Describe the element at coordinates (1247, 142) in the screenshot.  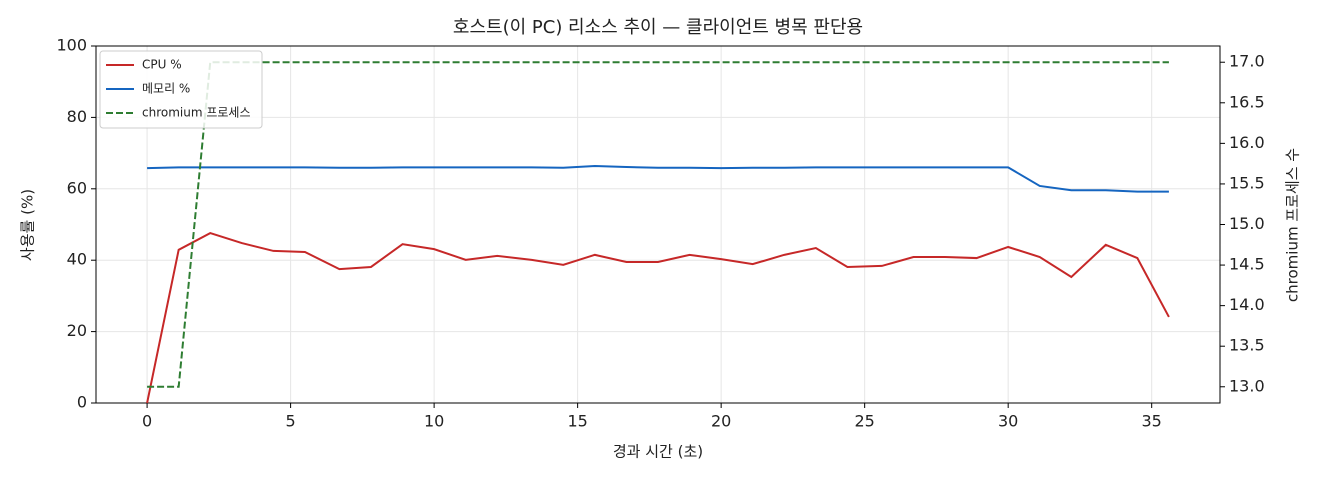
I see `y2-tick-label: 16.0` at that location.